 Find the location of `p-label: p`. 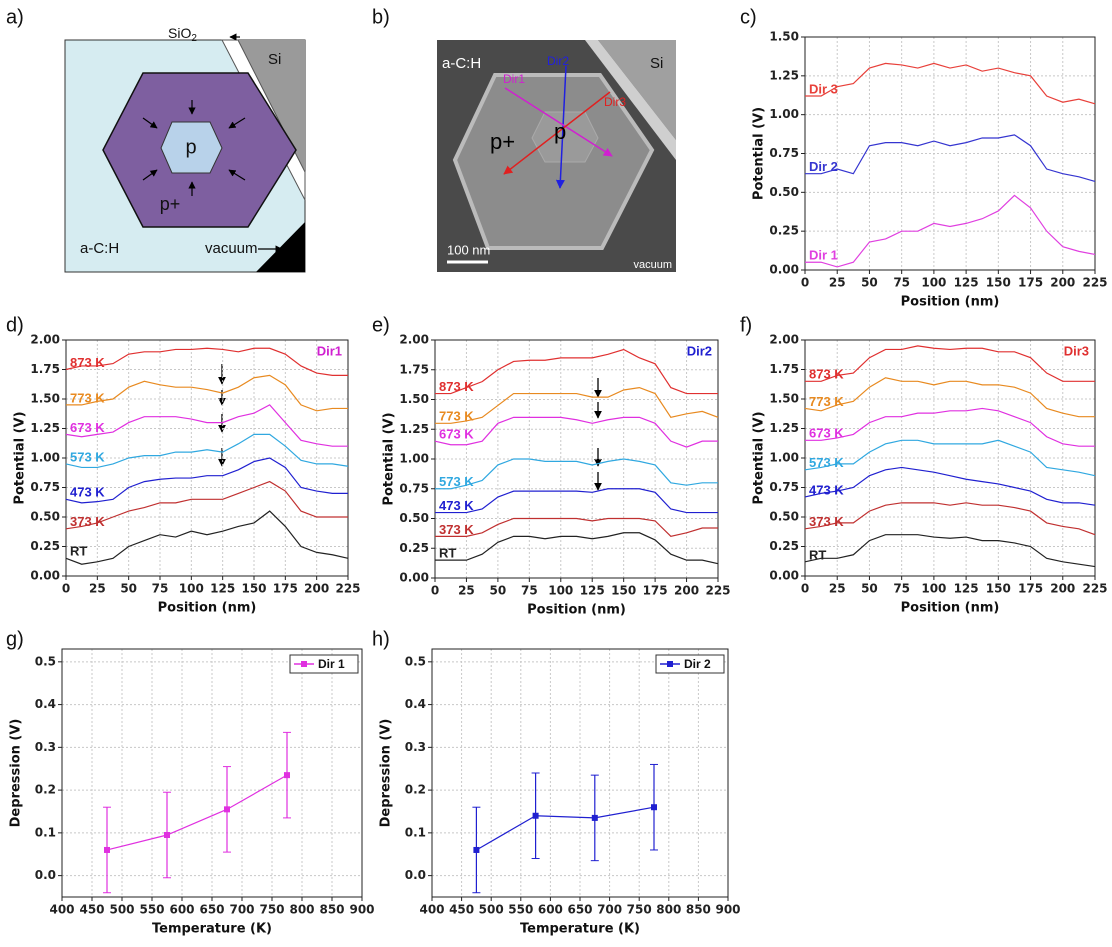

p-label: p is located at coordinates (190, 147).